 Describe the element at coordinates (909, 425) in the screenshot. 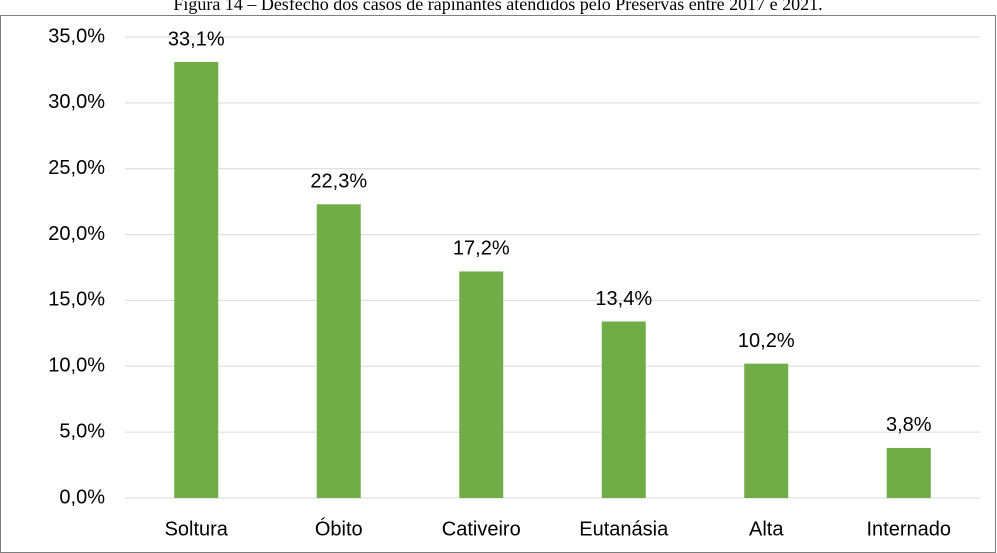

I see `value-label: 3,8%` at that location.